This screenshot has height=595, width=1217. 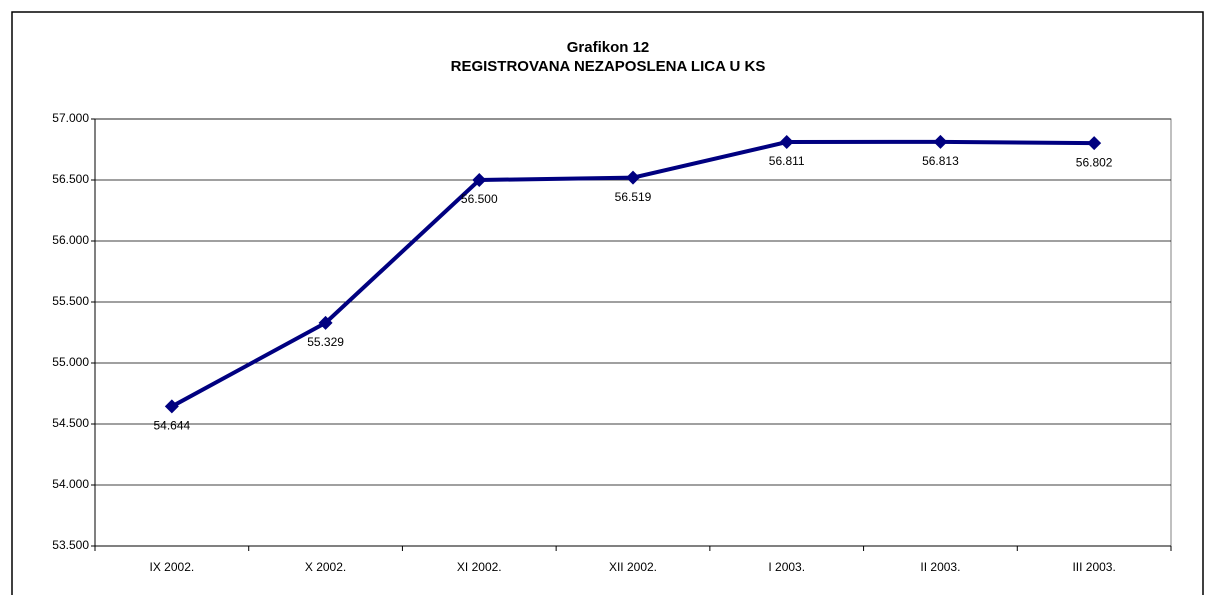 What do you see at coordinates (70, 118) in the screenshot?
I see `y-tick-label: 57.000` at bounding box center [70, 118].